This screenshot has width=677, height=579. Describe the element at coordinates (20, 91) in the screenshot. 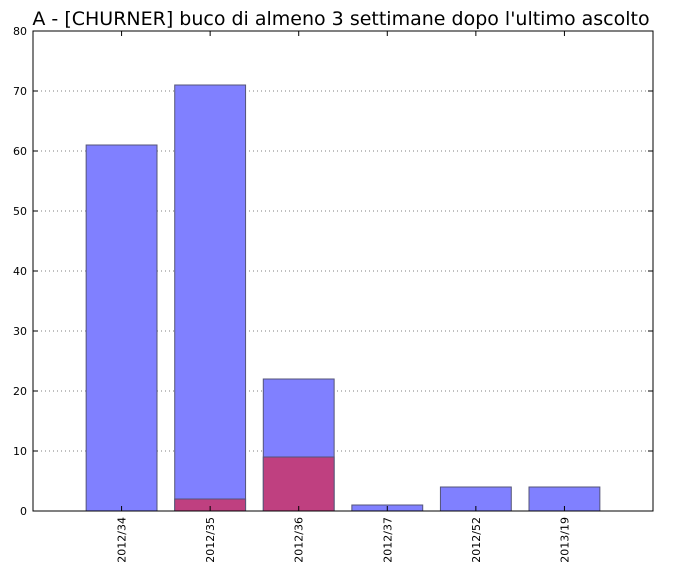

I see `y-tick-label: 70` at that location.